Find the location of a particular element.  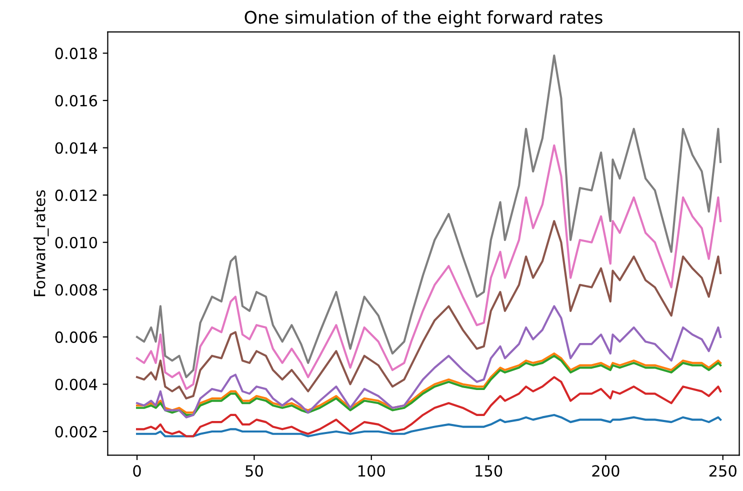

y-tick-label: 0.012 is located at coordinates (75, 196).